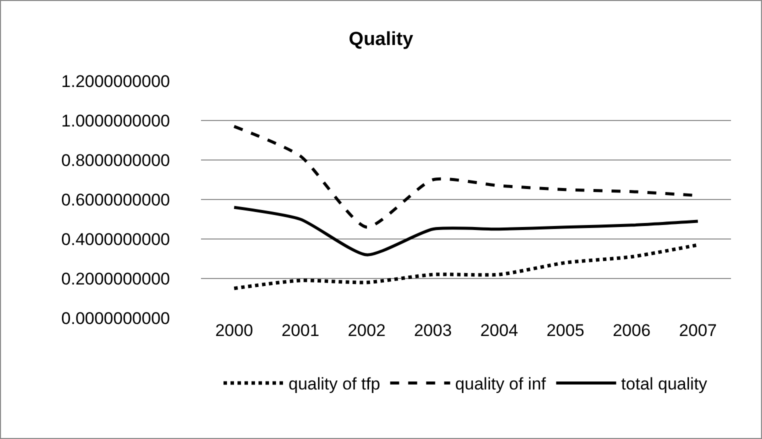 This screenshot has width=762, height=439. Describe the element at coordinates (115, 278) in the screenshot. I see `y-tick-label: 0.2000000000` at that location.